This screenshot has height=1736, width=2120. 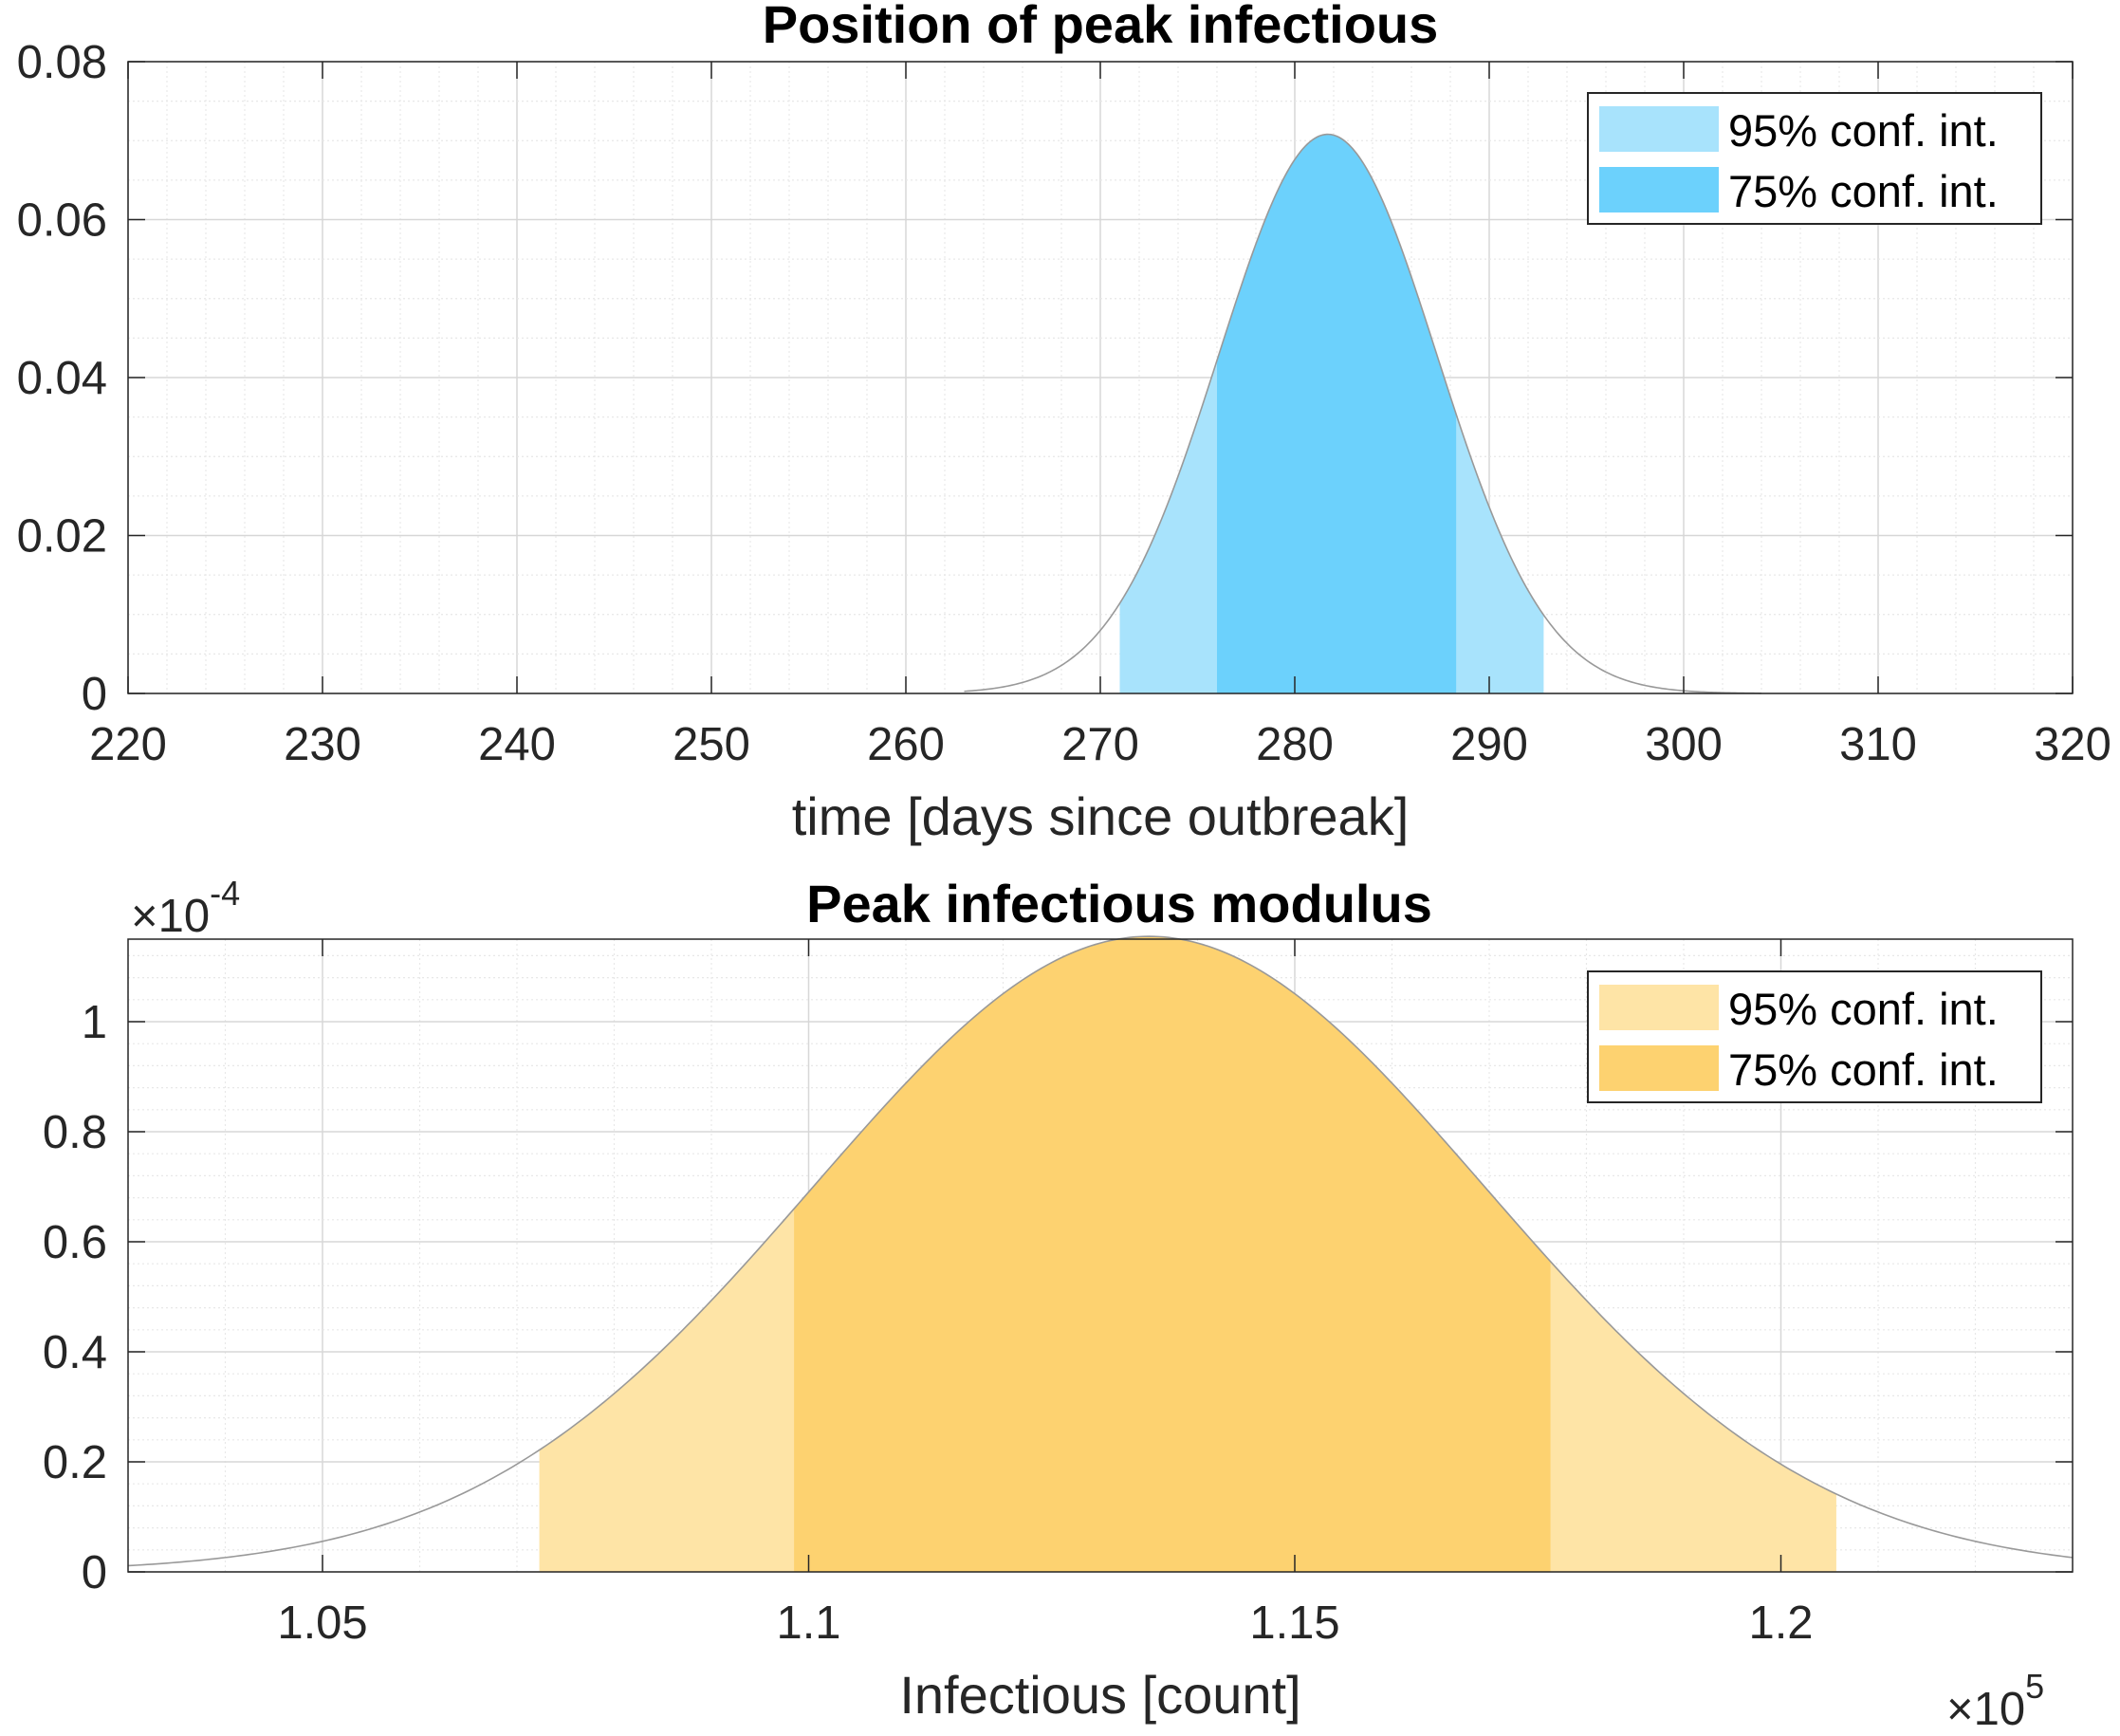 I want to click on top-ytick-label: 0.04, so click(x=62, y=378).